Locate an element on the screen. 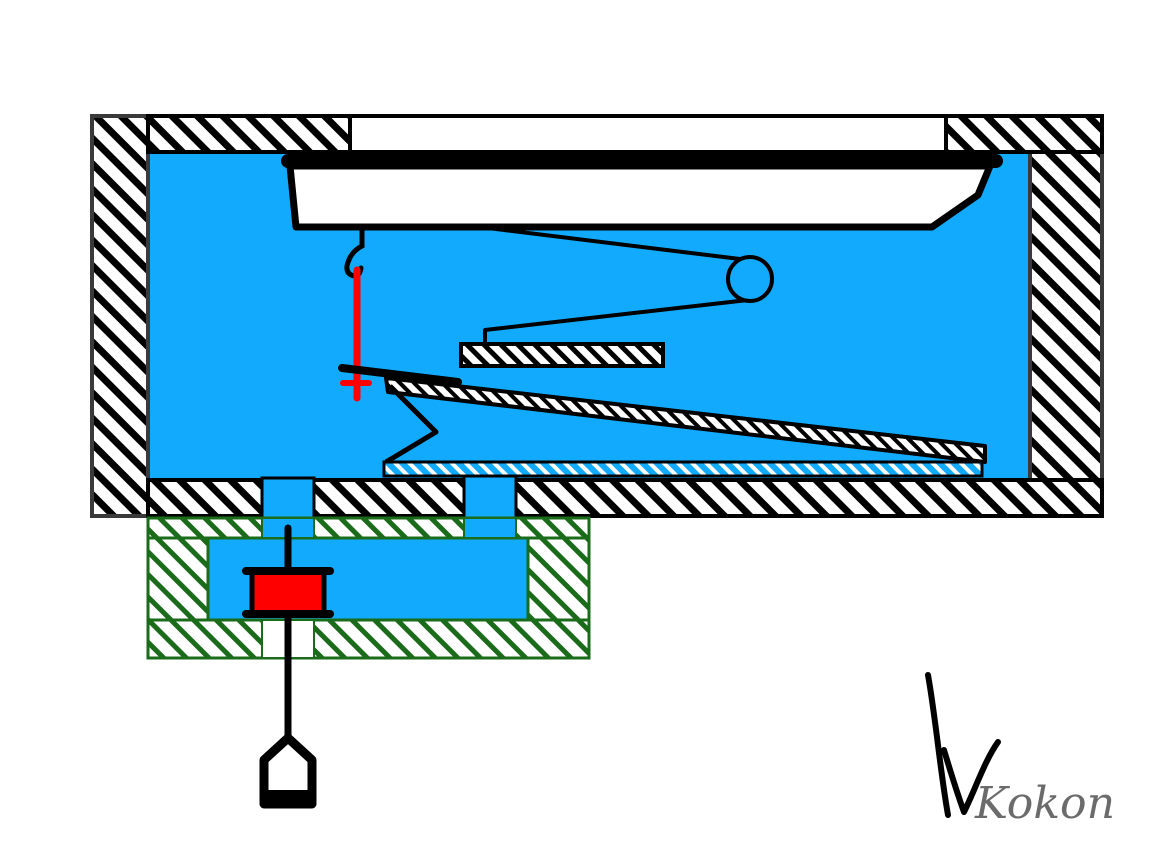 The image size is (1171, 842). valve-left-wall is located at coordinates (178, 579).